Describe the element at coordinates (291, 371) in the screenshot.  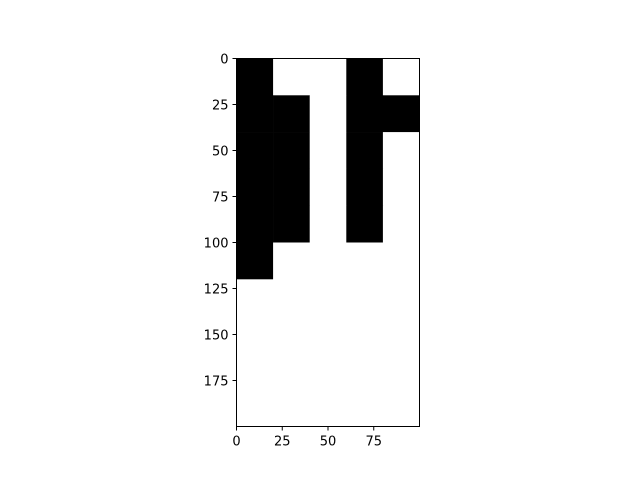
I see `heatmap-cell-r8-c1` at that location.